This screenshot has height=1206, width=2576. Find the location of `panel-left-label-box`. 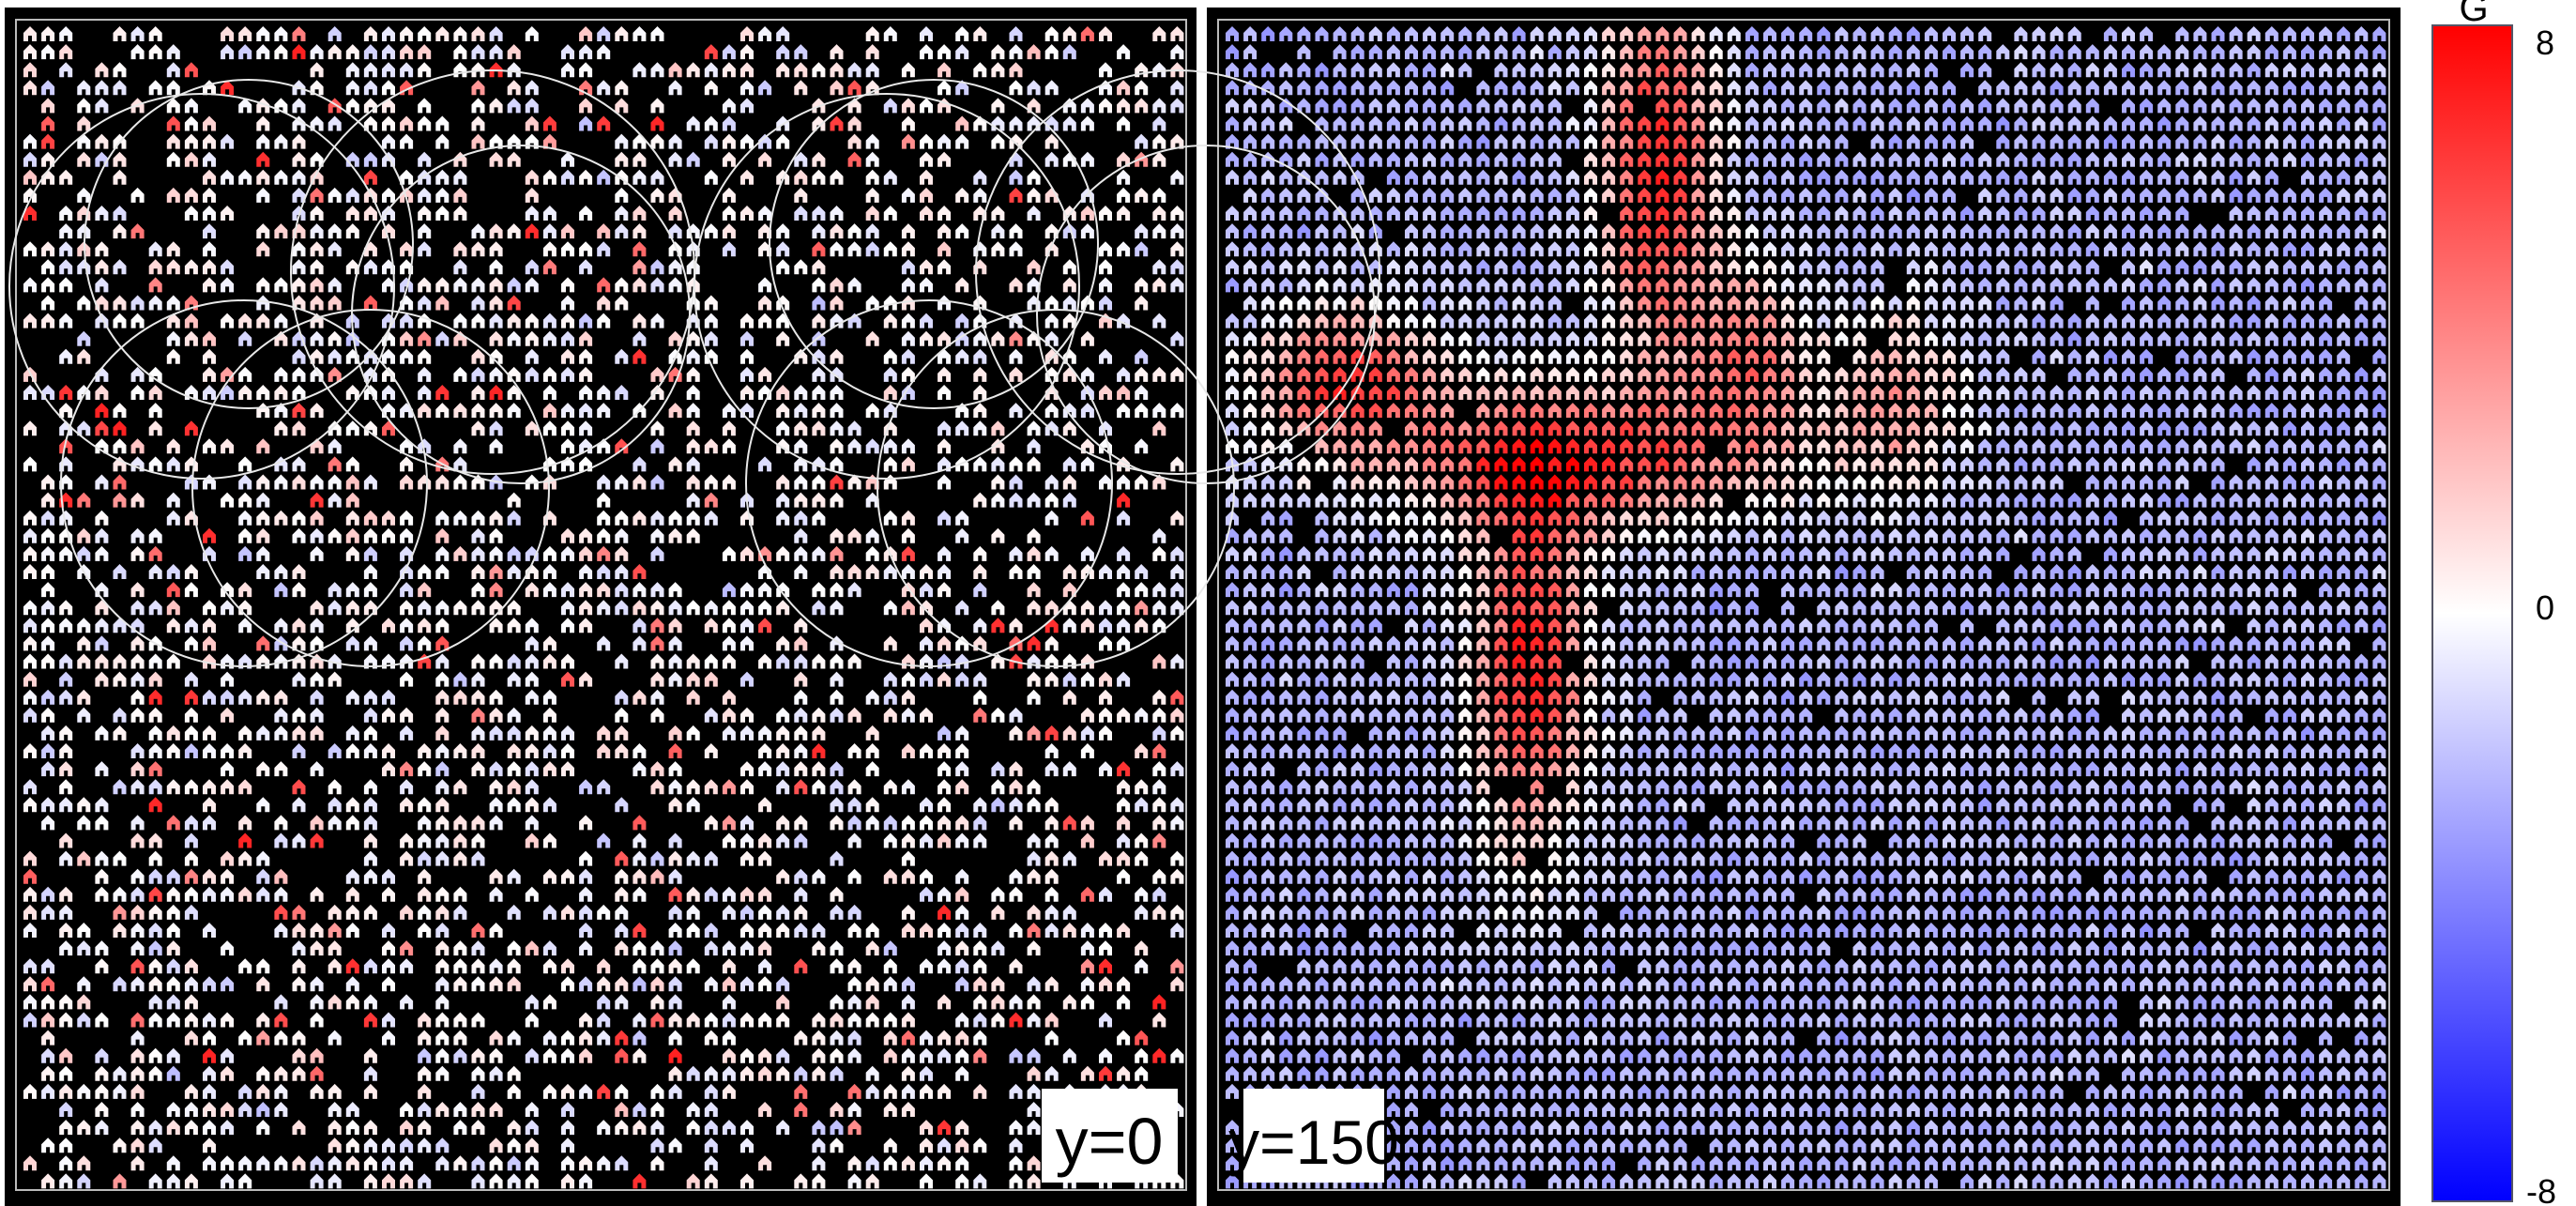

panel-left-label-box is located at coordinates (1110, 1136).